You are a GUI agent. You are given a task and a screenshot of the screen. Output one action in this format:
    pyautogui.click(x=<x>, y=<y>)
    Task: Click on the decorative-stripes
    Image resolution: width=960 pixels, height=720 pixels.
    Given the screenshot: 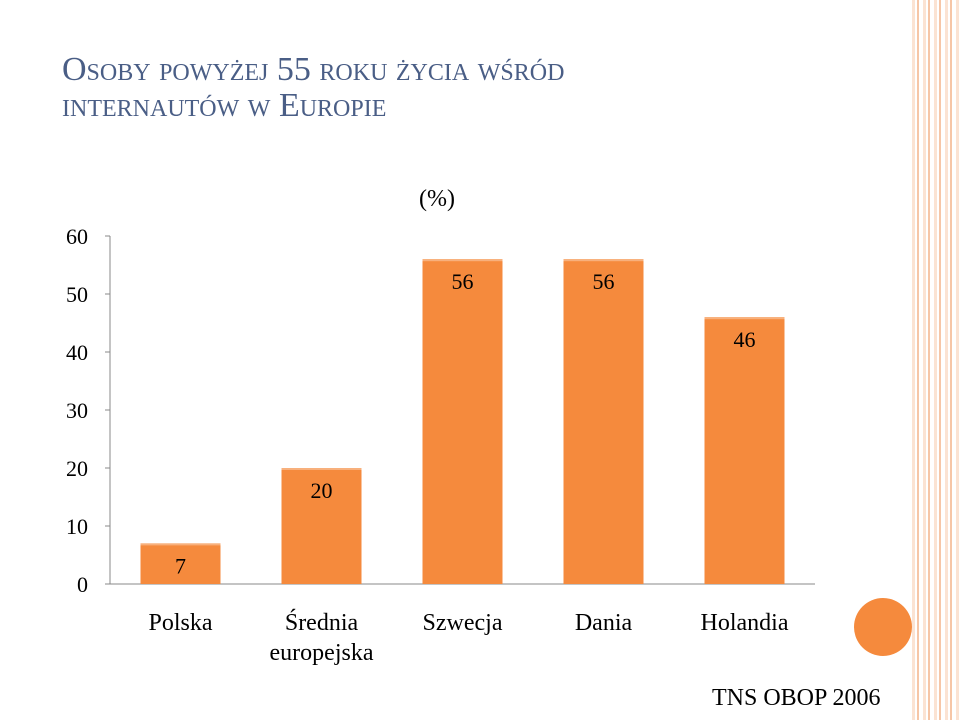 What is the action you would take?
    pyautogui.click(x=936, y=360)
    